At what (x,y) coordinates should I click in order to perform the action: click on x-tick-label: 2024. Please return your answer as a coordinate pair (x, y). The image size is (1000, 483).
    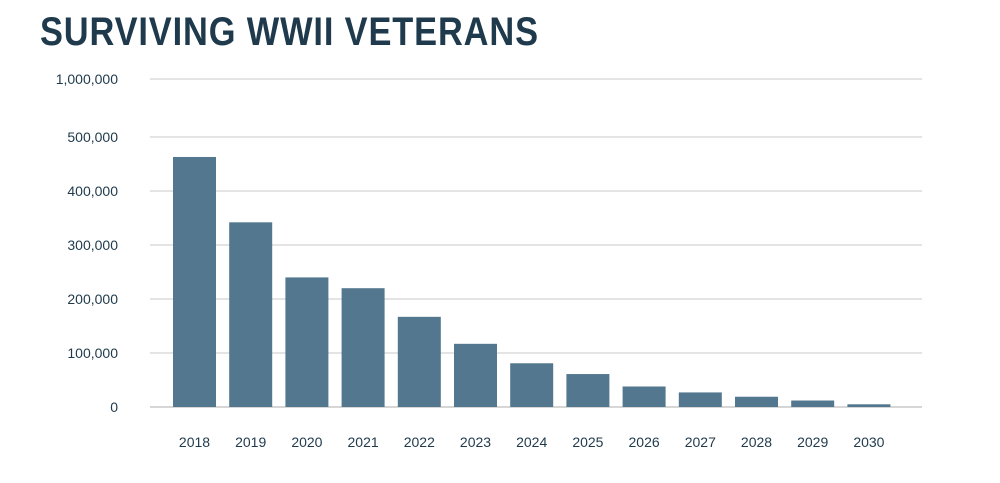
    Looking at the image, I should click on (531, 442).